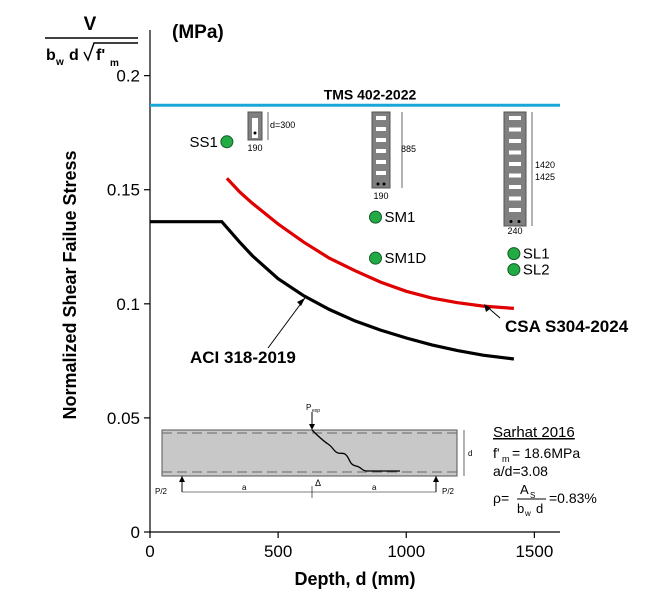 The image size is (660, 610). I want to click on aci-curve, so click(332, 290).